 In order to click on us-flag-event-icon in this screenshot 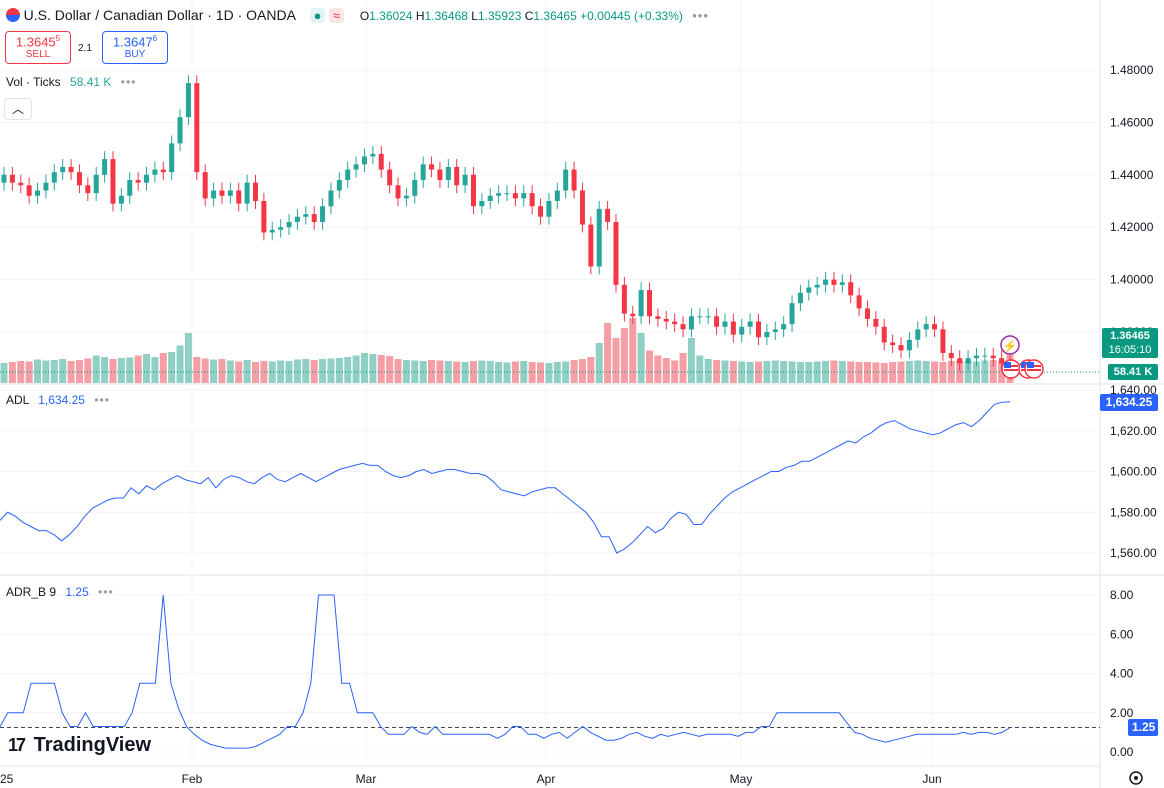, I will do `click(1011, 369)`.